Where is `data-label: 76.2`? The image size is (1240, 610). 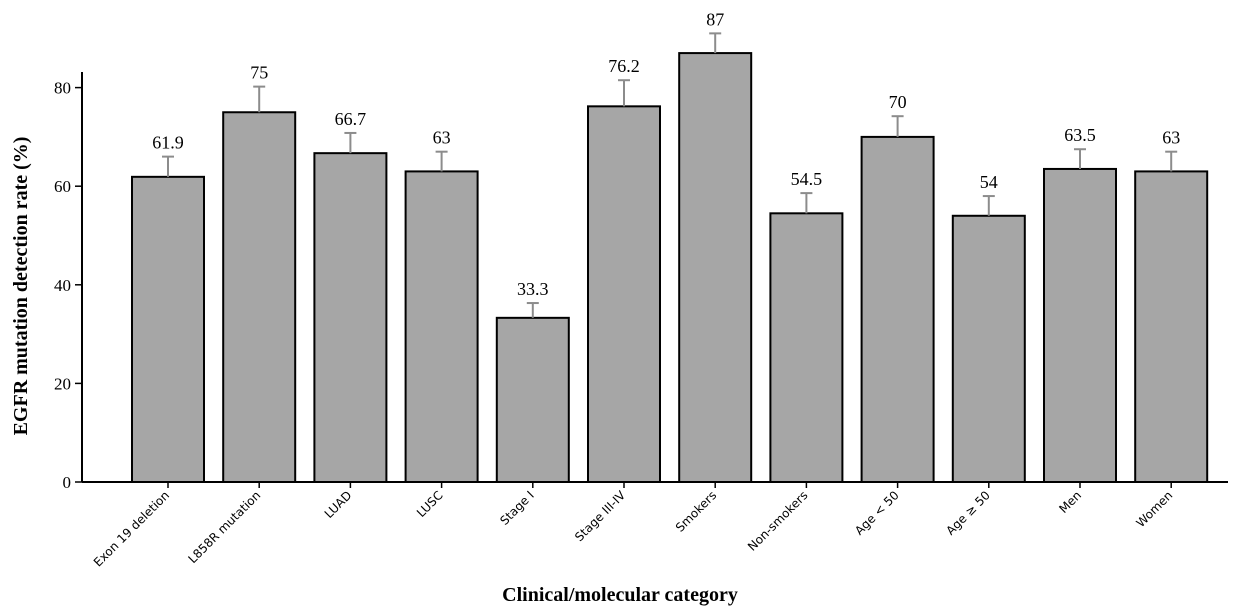 data-label: 76.2 is located at coordinates (624, 66).